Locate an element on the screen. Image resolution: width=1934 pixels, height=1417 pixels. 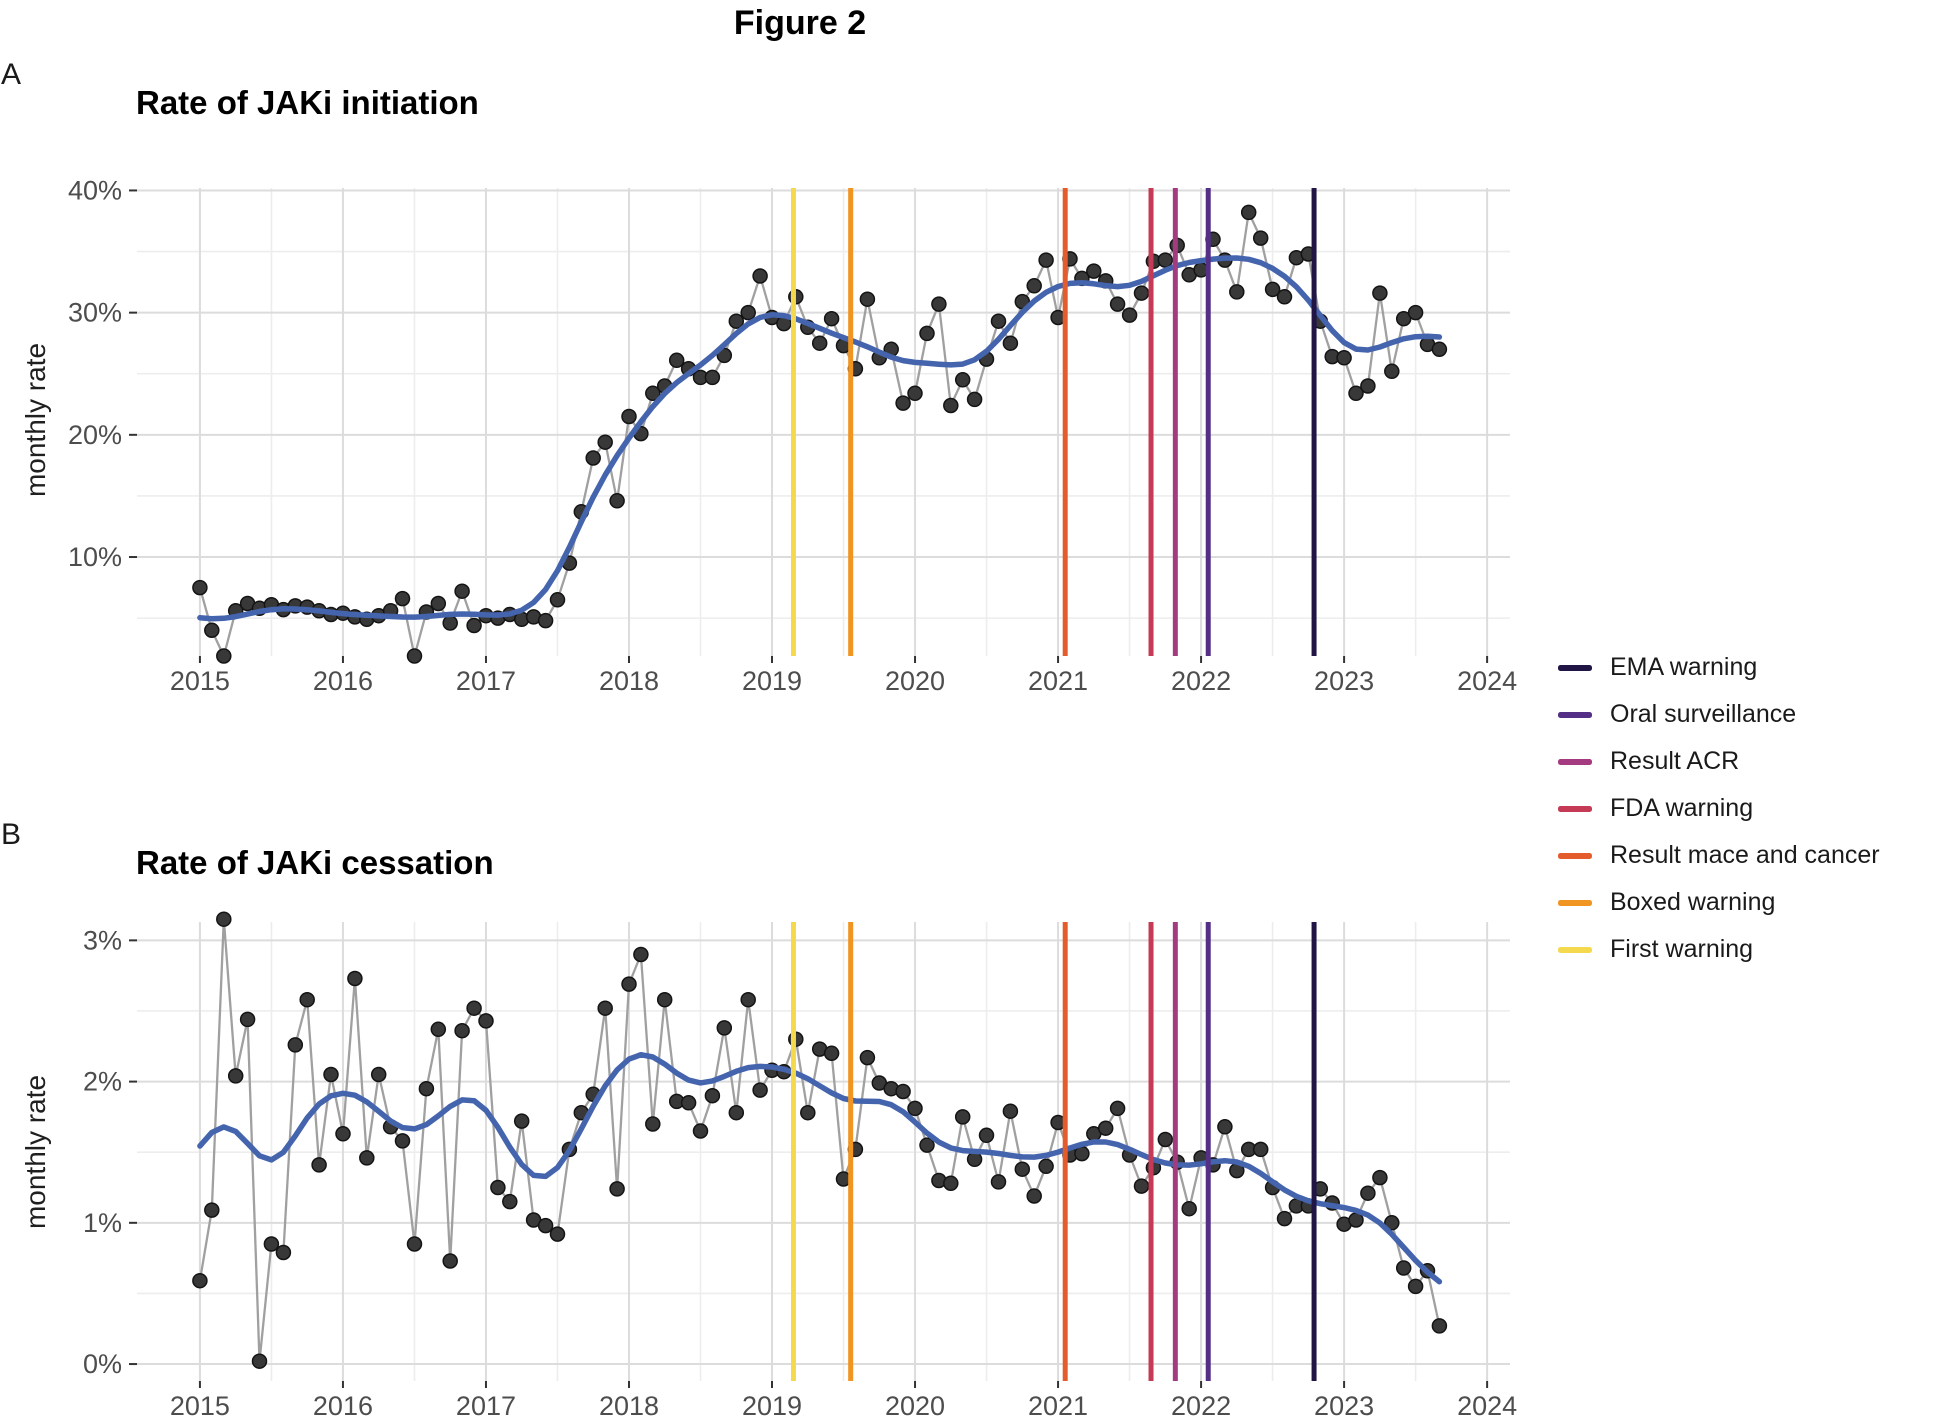
legend-item: First warning is located at coordinates (1719, 949).